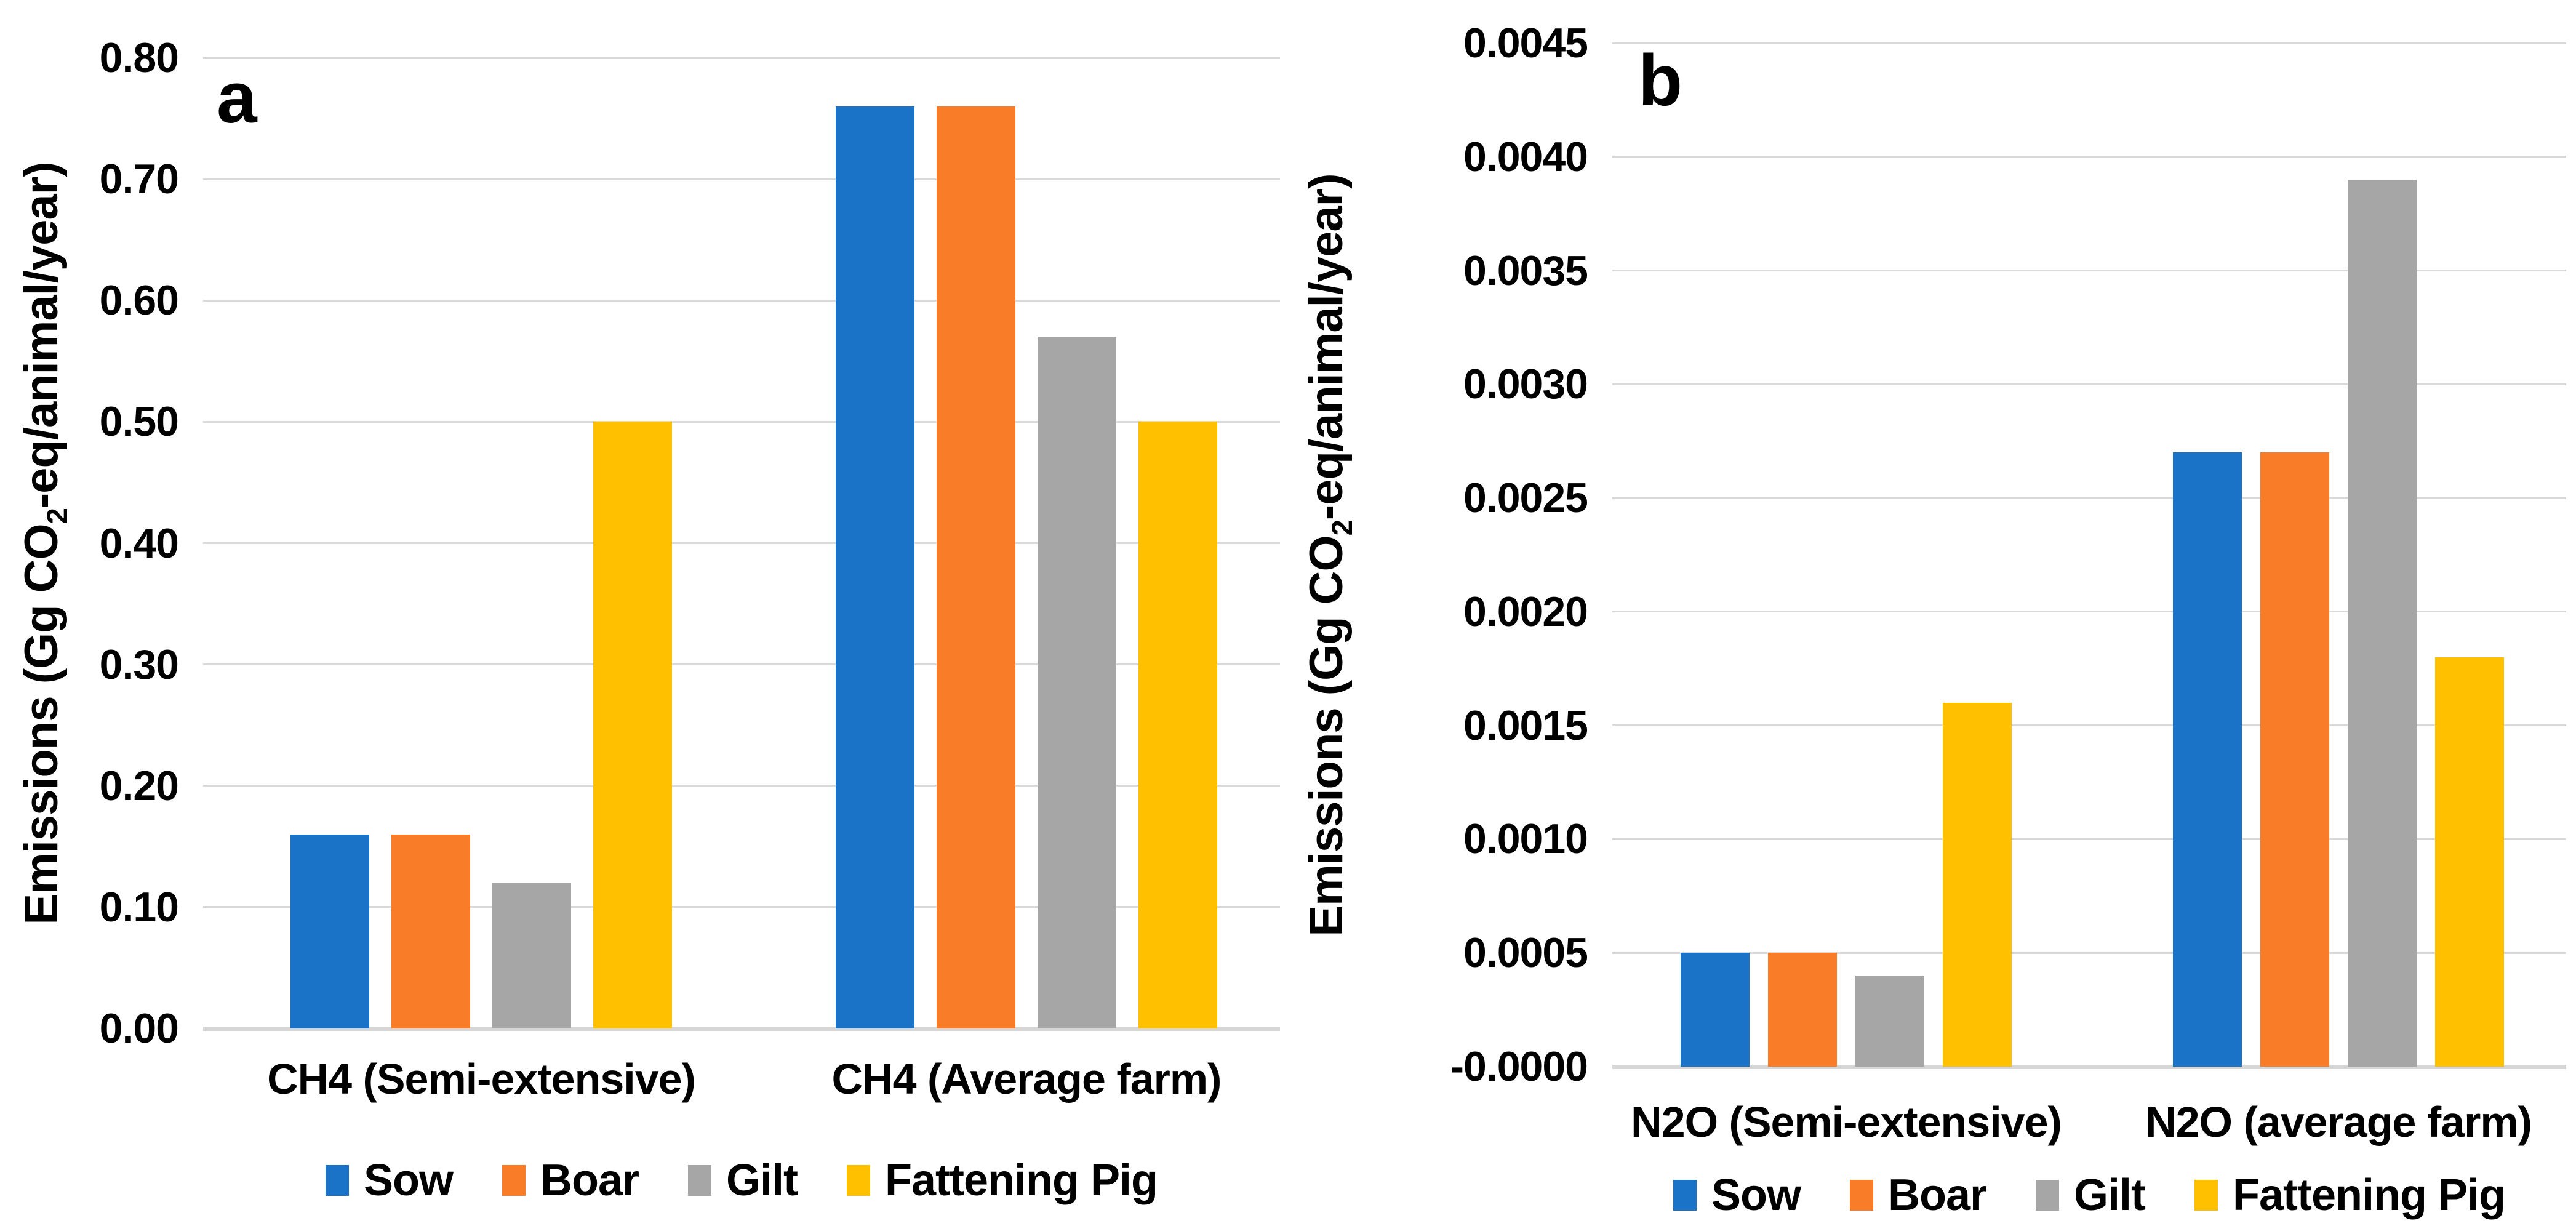 The height and width of the screenshot is (1226, 2576). I want to click on y-axis-title: Emissions (Gg CO2-eq/animal/year), so click(1329, 555).